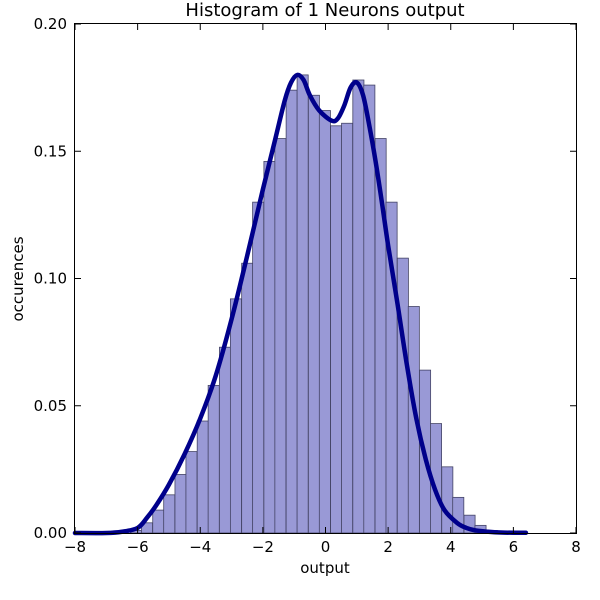 Image resolution: width=600 pixels, height=600 pixels. Describe the element at coordinates (326, 547) in the screenshot. I see `x-tick-label: 0` at that location.